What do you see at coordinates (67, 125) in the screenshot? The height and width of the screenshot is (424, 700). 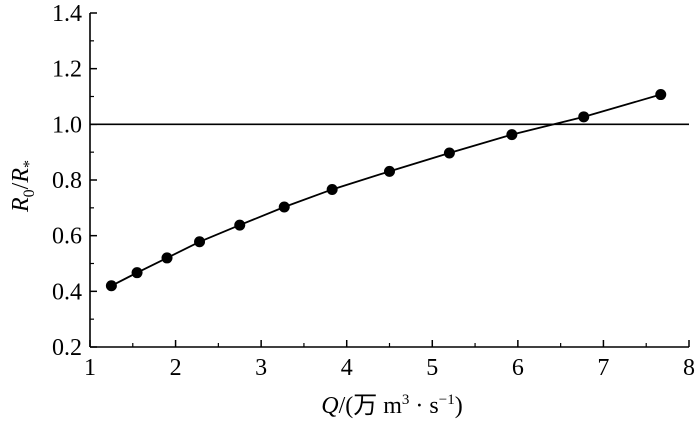 I see `y-tick-label: 1.0` at bounding box center [67, 125].